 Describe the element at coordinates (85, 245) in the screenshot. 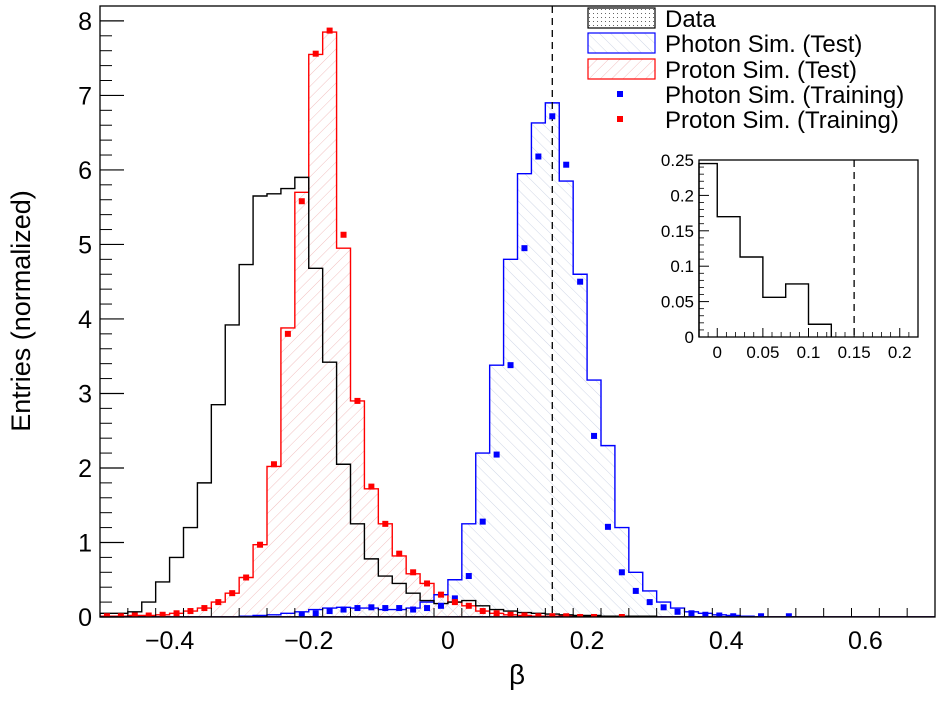

I see `y-tick-label: 5` at that location.